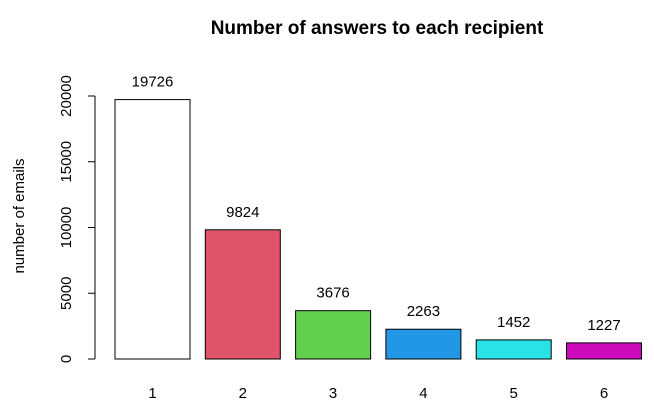 The width and height of the screenshot is (654, 407). What do you see at coordinates (66, 228) in the screenshot?
I see `y-tick-label: 10000` at bounding box center [66, 228].